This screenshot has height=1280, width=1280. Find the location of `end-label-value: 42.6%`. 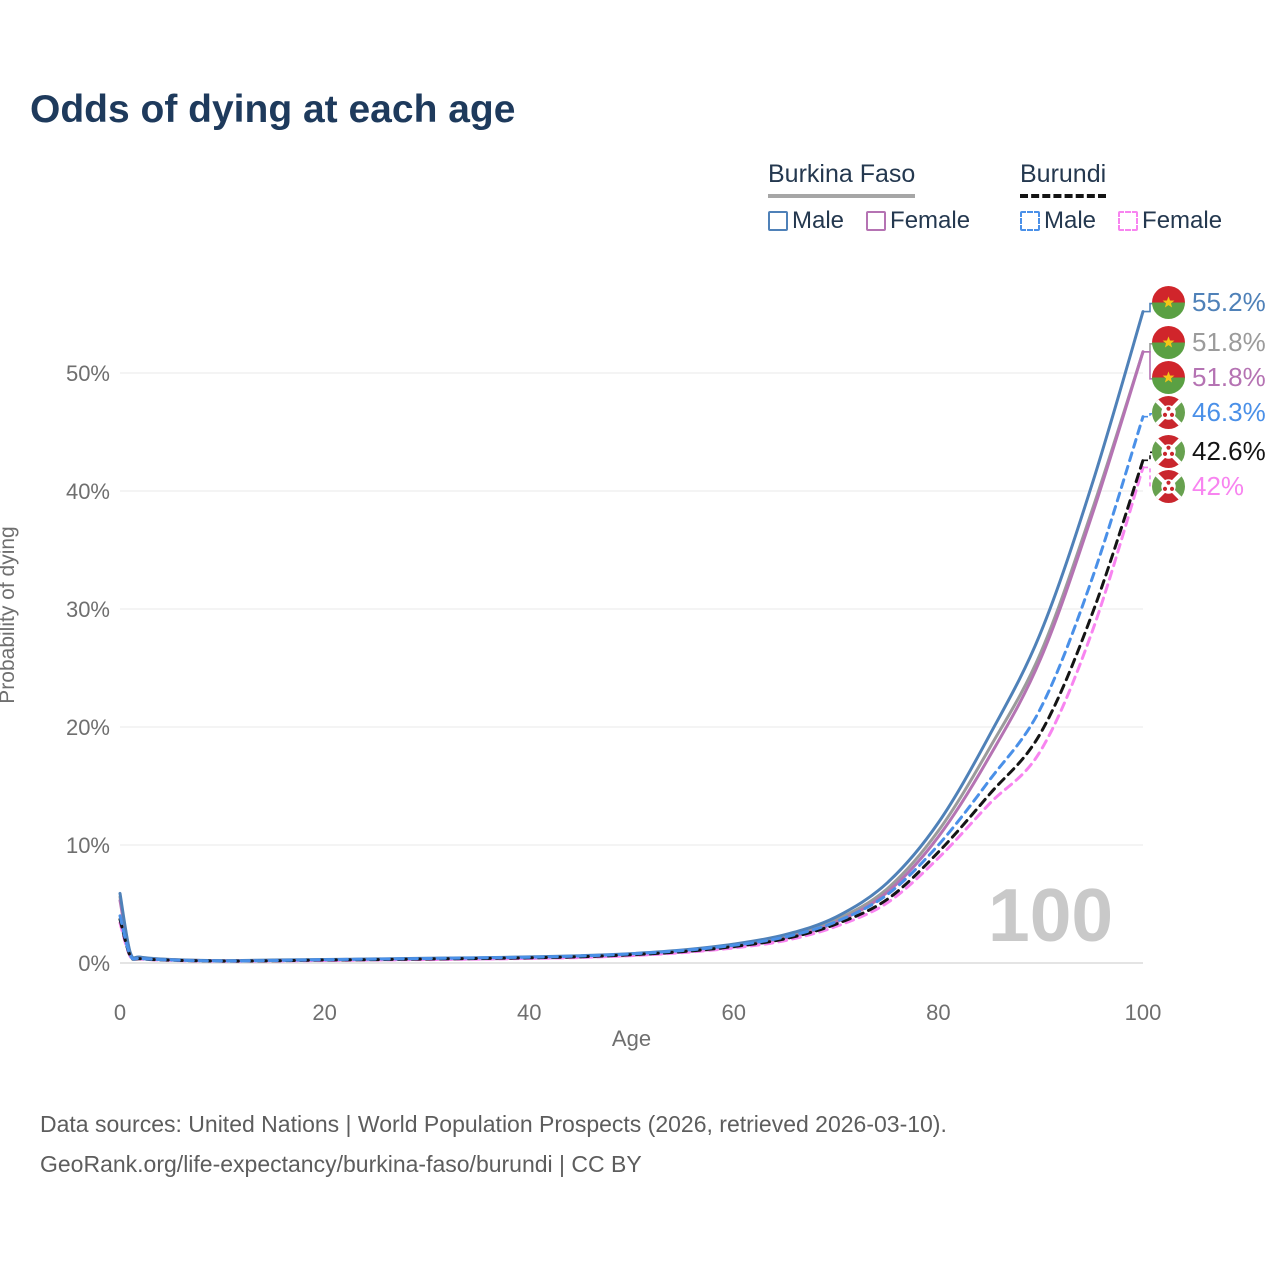

end-label-value: 42.6% is located at coordinates (1229, 450).